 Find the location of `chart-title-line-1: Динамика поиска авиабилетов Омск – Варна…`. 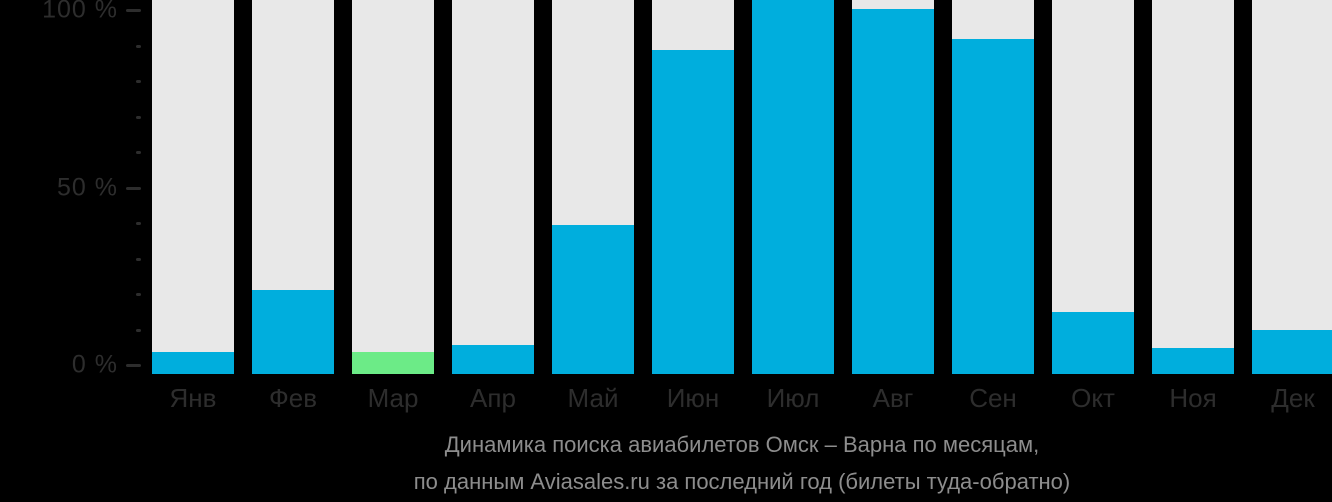

chart-title-line-1: Динамика поиска авиабилетов Омск – Варна… is located at coordinates (742, 444).